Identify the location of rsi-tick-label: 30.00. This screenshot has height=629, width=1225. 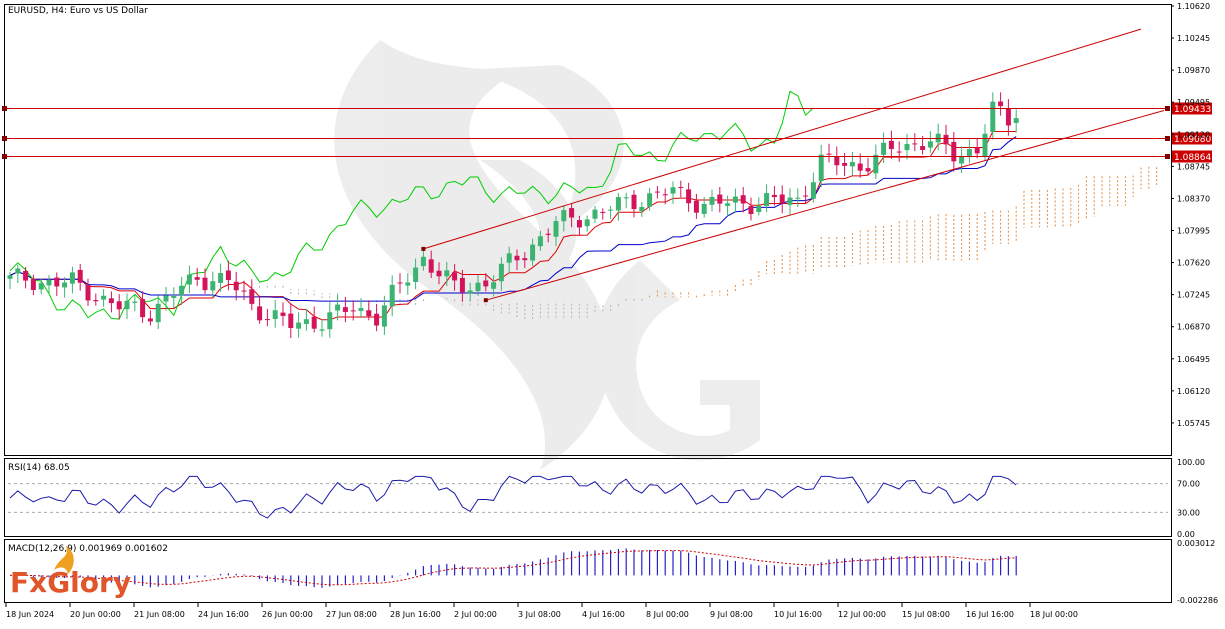
(1188, 512).